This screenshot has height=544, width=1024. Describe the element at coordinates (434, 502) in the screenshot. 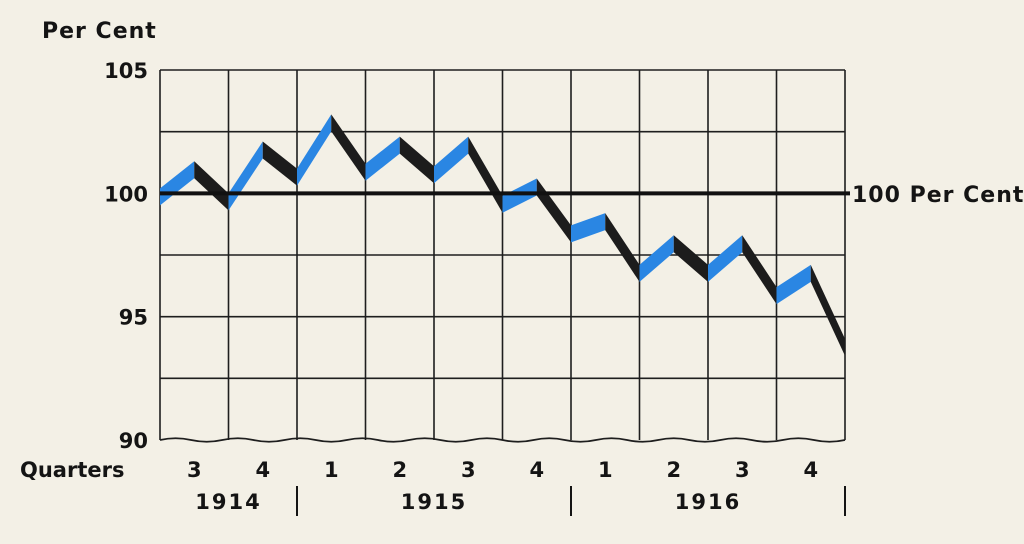

I see `year-label: 1915` at that location.